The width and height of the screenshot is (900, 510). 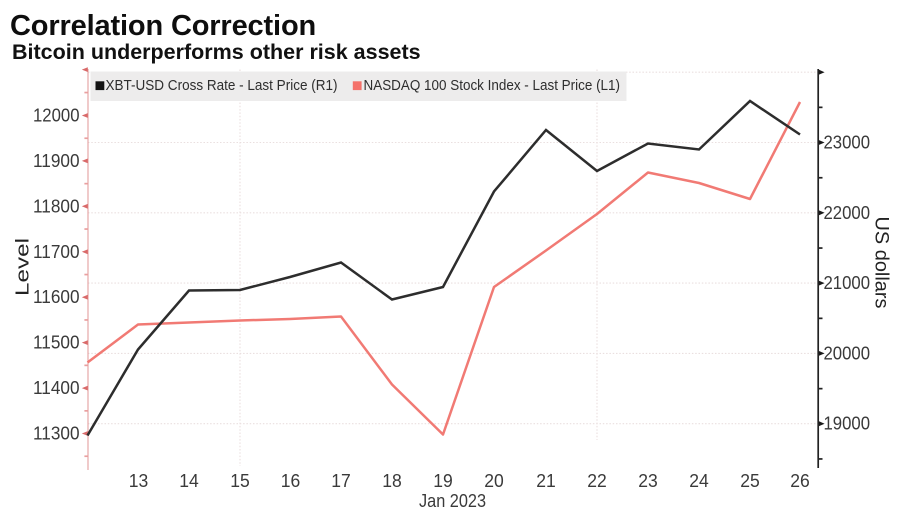 What do you see at coordinates (240, 481) in the screenshot?
I see `svg-text: 15` at bounding box center [240, 481].